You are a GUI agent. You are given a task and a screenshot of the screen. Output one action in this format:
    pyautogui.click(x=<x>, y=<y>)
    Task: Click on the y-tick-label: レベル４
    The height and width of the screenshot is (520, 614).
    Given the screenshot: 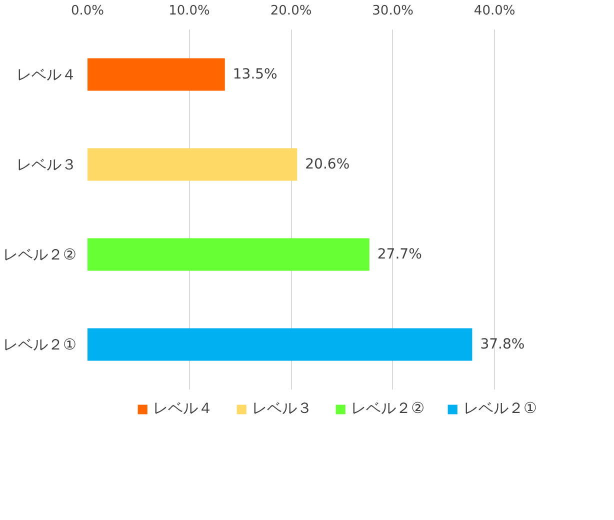 What is the action you would take?
    pyautogui.click(x=46, y=75)
    